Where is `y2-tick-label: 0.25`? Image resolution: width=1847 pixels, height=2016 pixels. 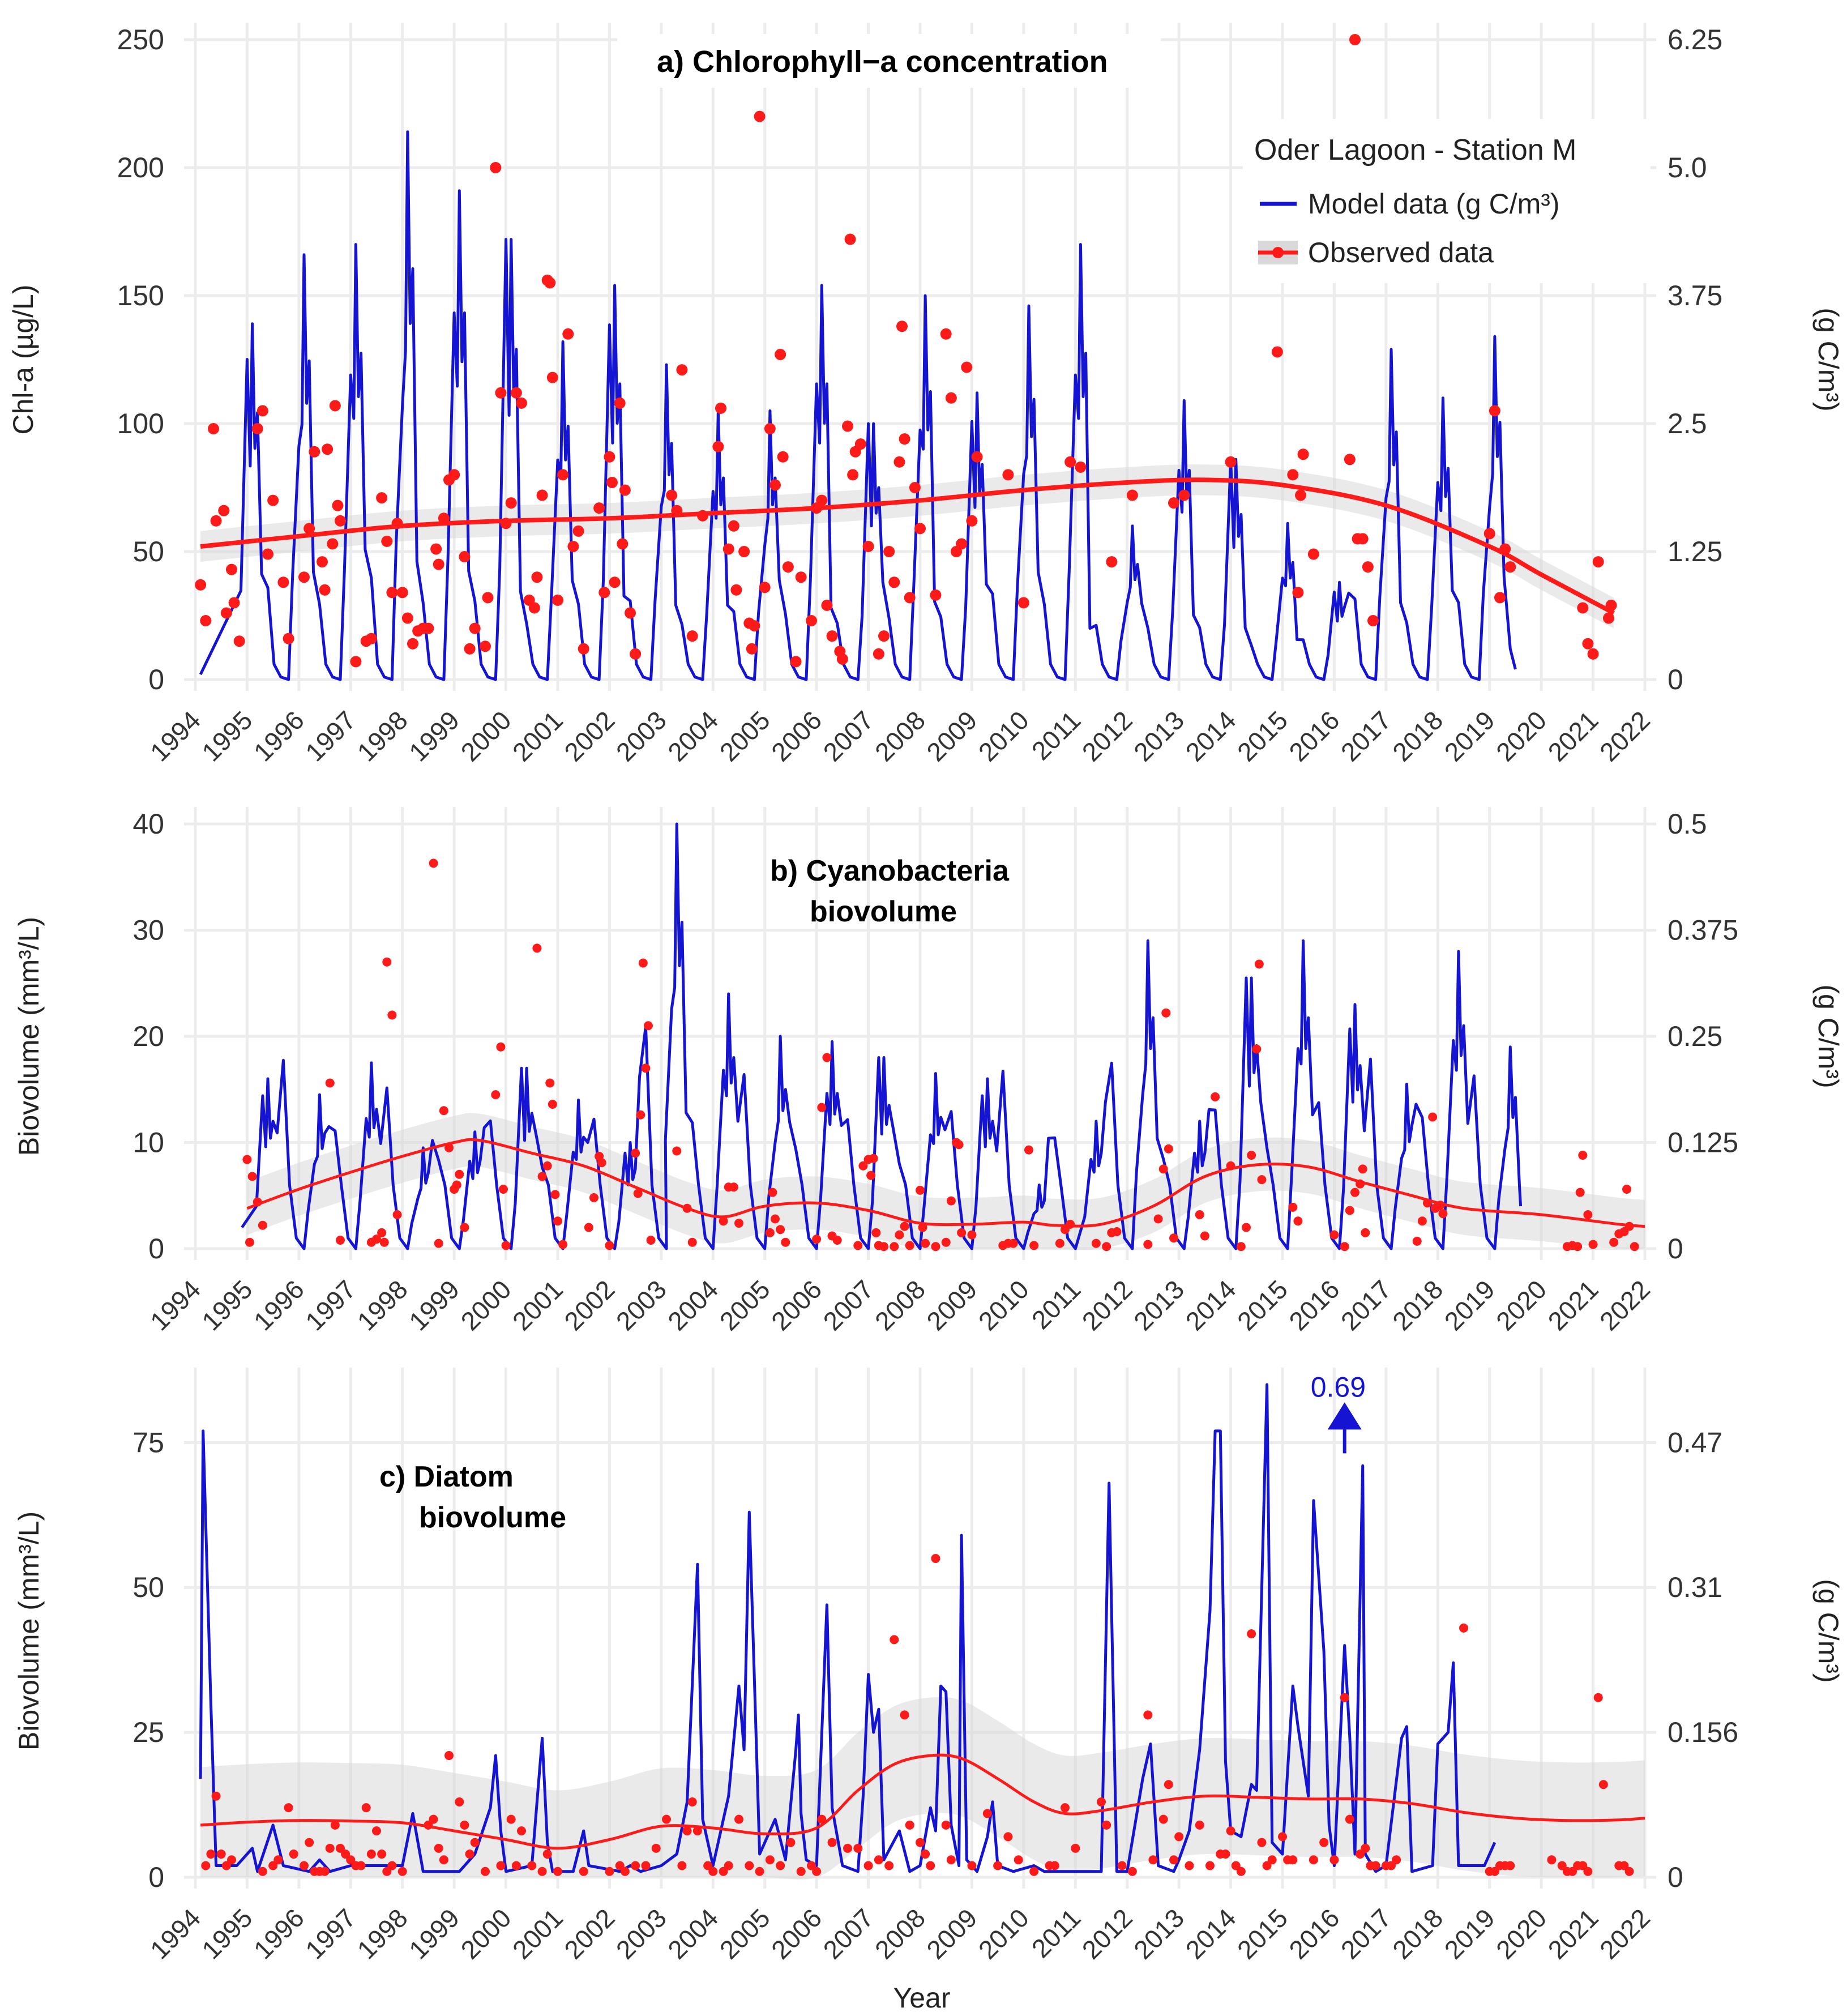 y2-tick-label: 0.25 is located at coordinates (1695, 1036).